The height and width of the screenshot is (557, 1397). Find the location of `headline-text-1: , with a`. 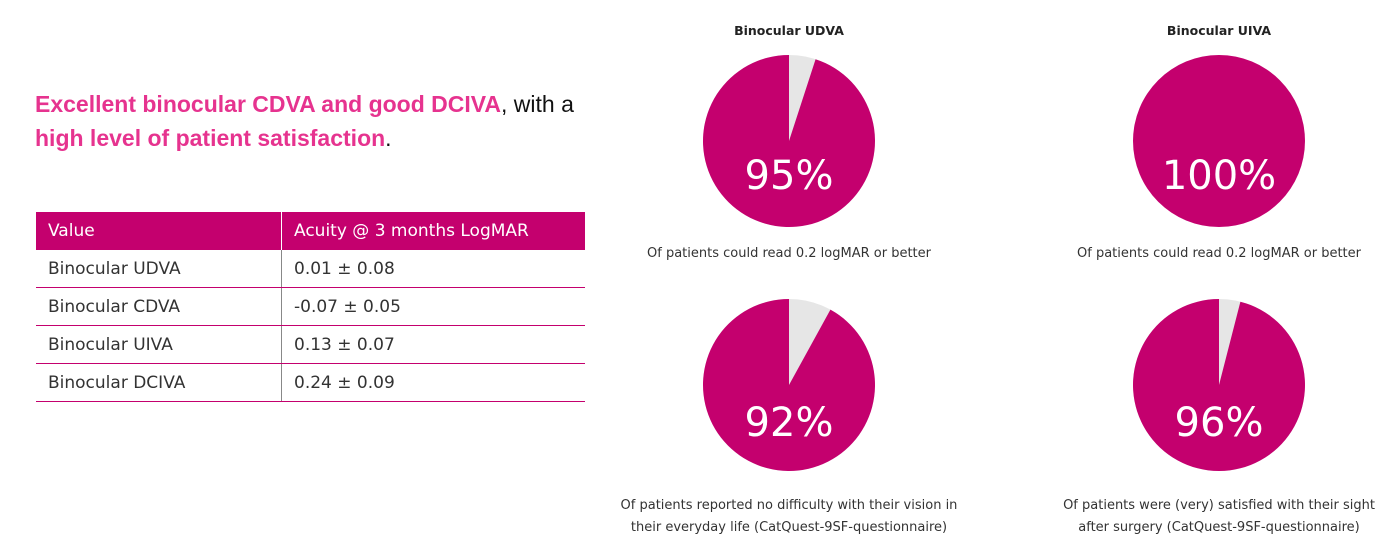

headline-text-1: , with a is located at coordinates (537, 104).